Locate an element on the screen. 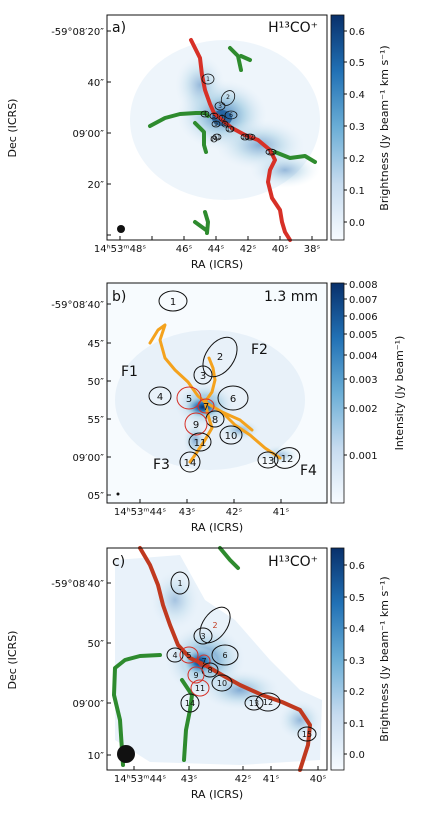 The image size is (429, 825). colorbar-tick-label: 0.2 is located at coordinates (357, 692).